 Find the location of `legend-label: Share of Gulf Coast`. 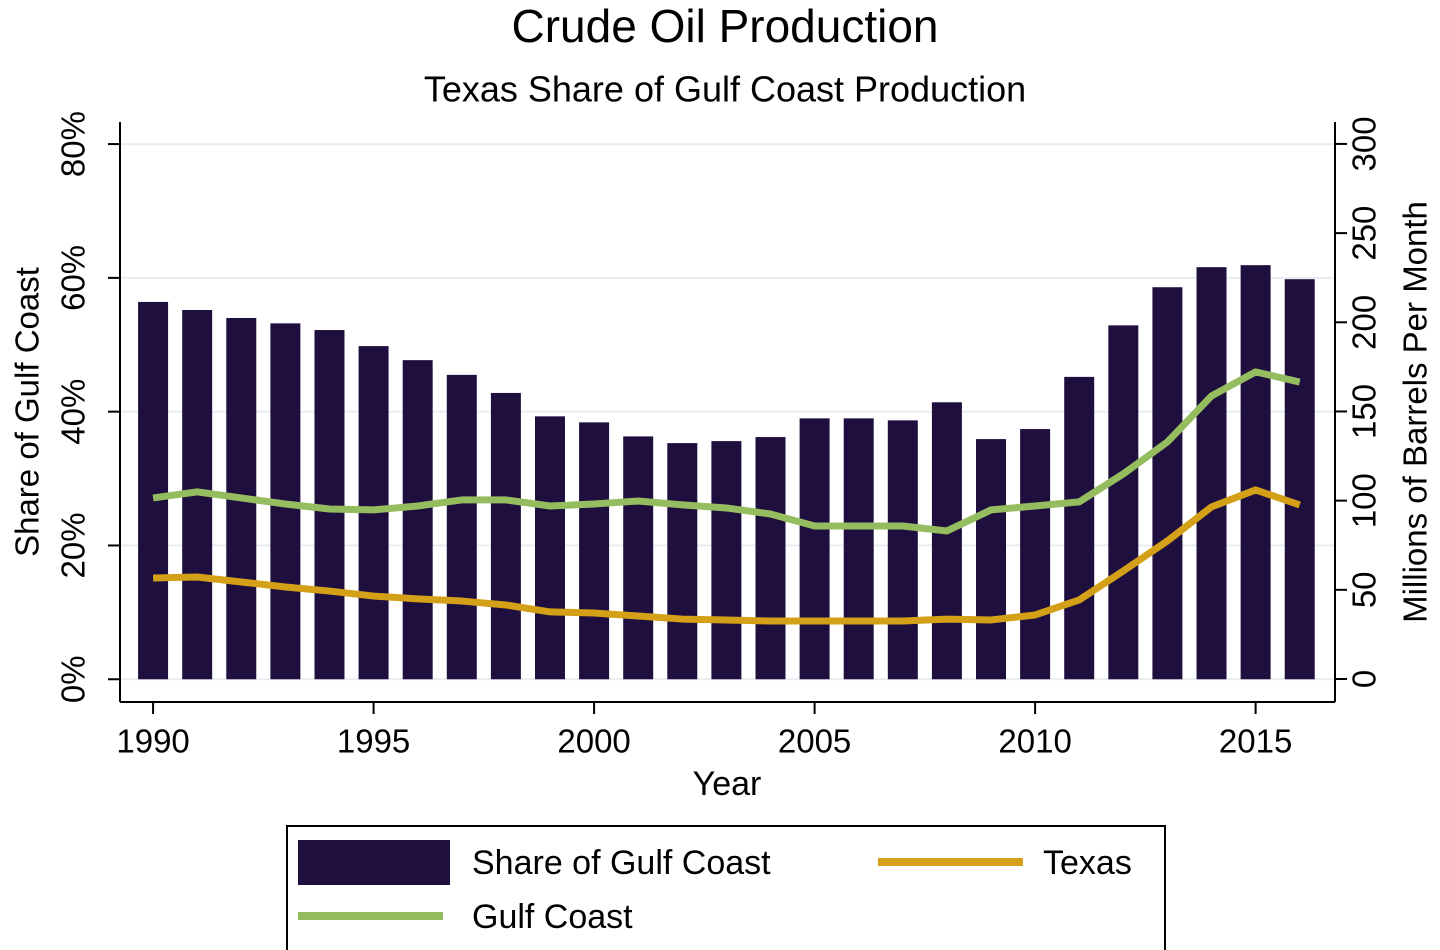

legend-label: Share of Gulf Coast is located at coordinates (621, 863).